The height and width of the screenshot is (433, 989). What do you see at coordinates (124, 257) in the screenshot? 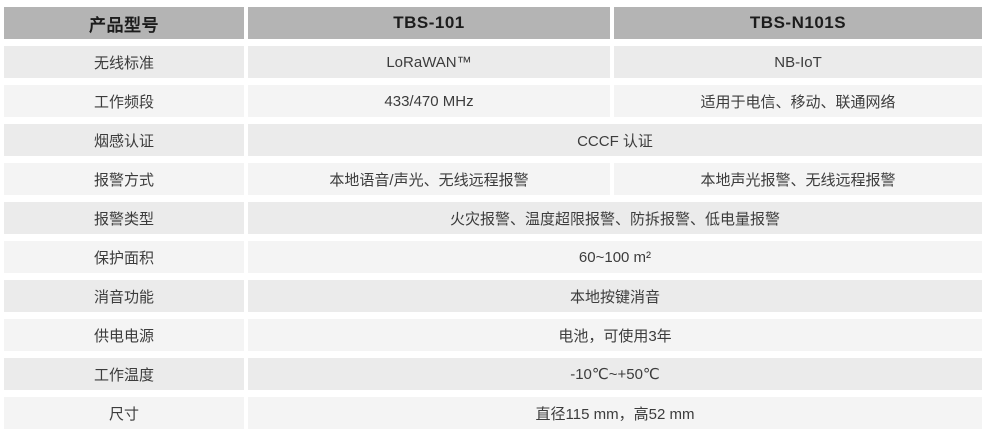
I see `row-label: 保护面积` at bounding box center [124, 257].